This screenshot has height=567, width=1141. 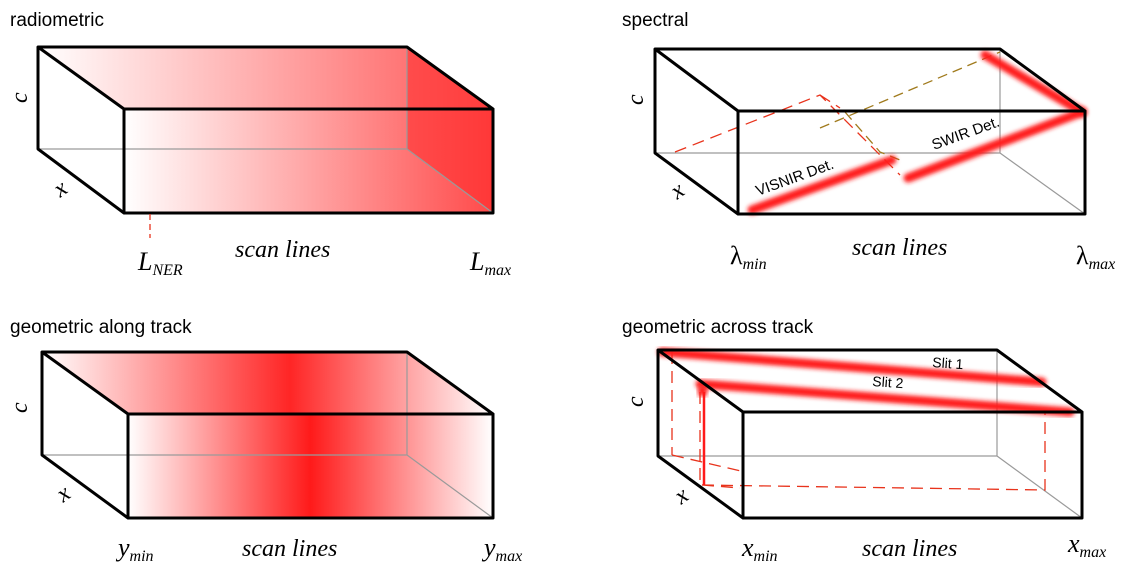 I want to click on along-track-left-bound: ymin, so click(x=134, y=549).